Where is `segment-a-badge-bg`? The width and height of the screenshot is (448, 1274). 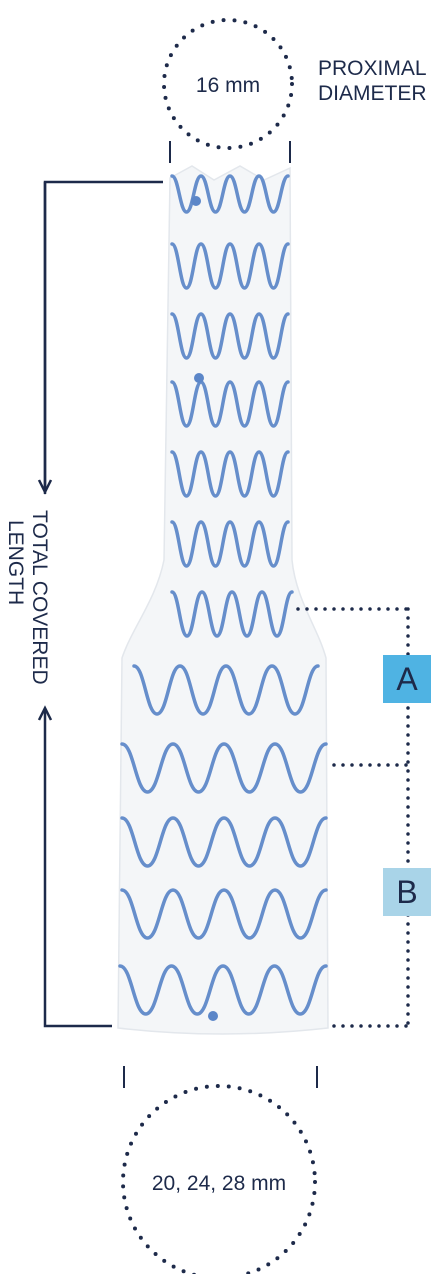 segment-a-badge-bg is located at coordinates (407, 679).